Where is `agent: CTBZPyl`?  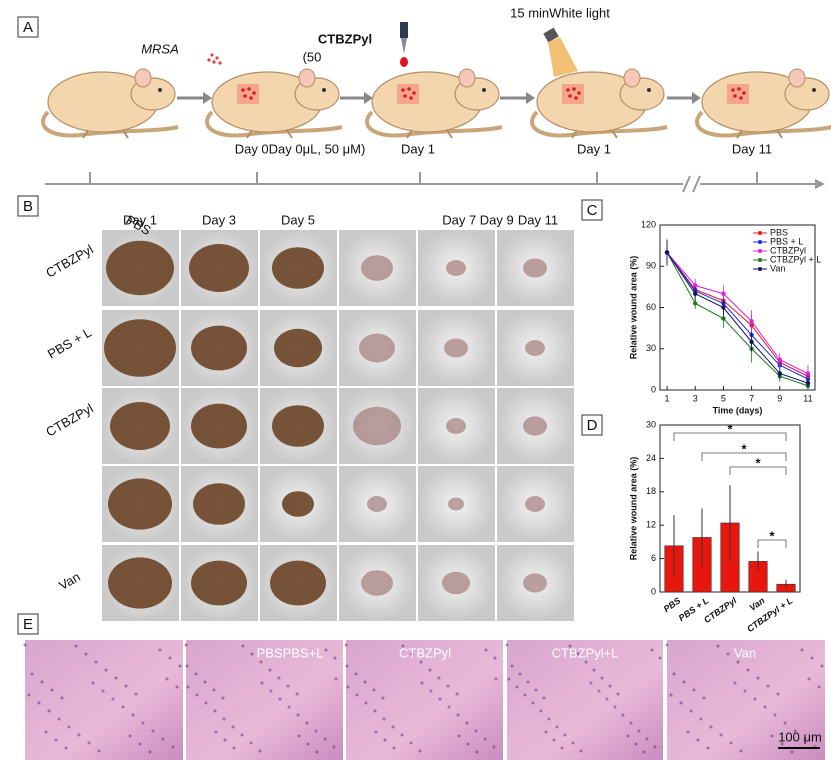 agent: CTBZPyl is located at coordinates (345, 38).